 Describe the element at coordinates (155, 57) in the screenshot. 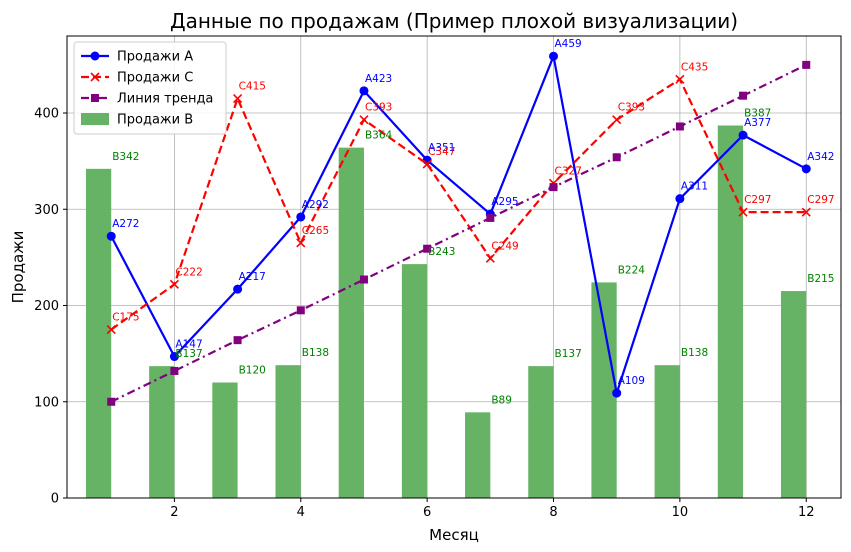

I see `legend-entry-label: Продажи A` at that location.